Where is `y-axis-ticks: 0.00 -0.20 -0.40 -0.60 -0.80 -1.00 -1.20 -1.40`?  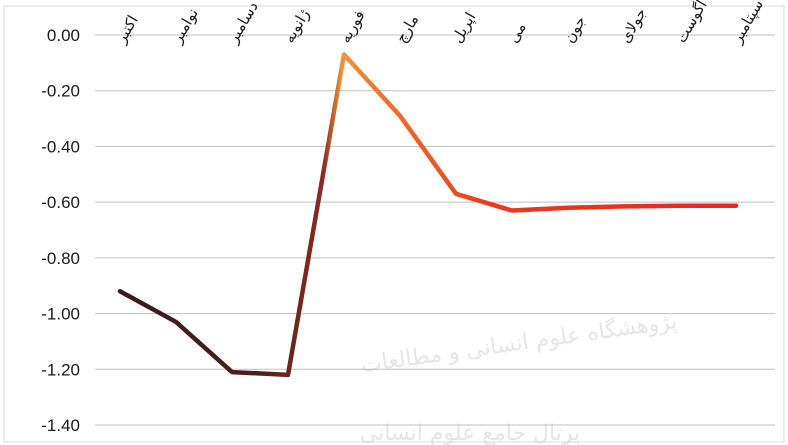 y-axis-ticks: 0.00 -0.20 -0.40 -0.60 -0.80 -1.00 -1.20 -1.40 is located at coordinates (60, 230).